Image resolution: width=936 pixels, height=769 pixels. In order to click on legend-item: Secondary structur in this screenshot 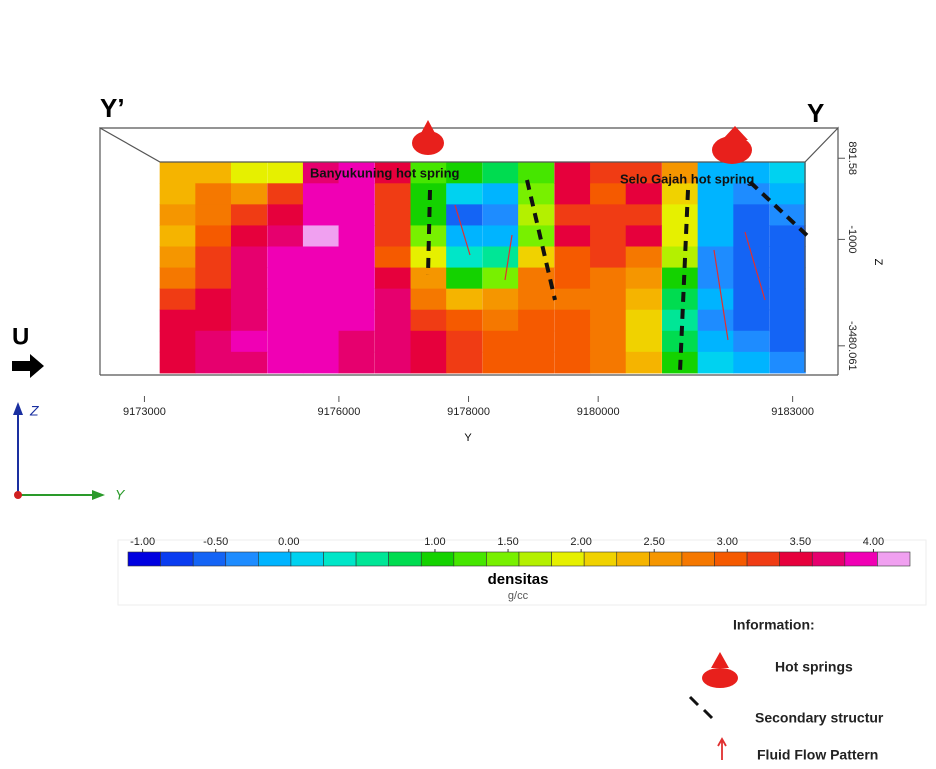, I will do `click(819, 718)`.